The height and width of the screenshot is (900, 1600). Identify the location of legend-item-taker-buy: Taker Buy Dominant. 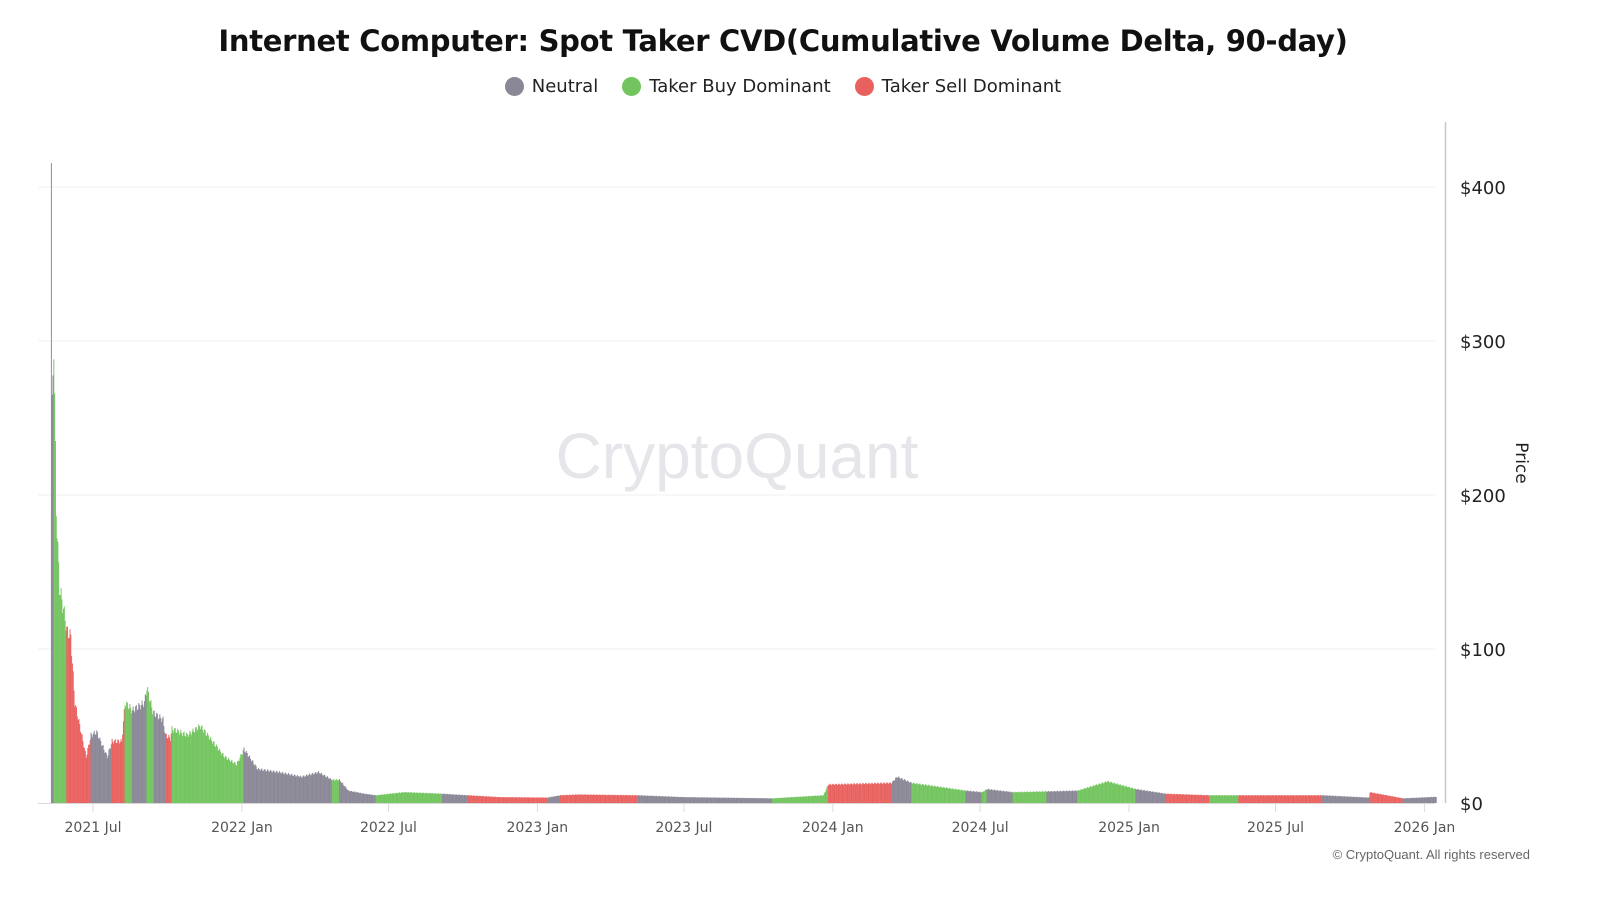
(726, 86).